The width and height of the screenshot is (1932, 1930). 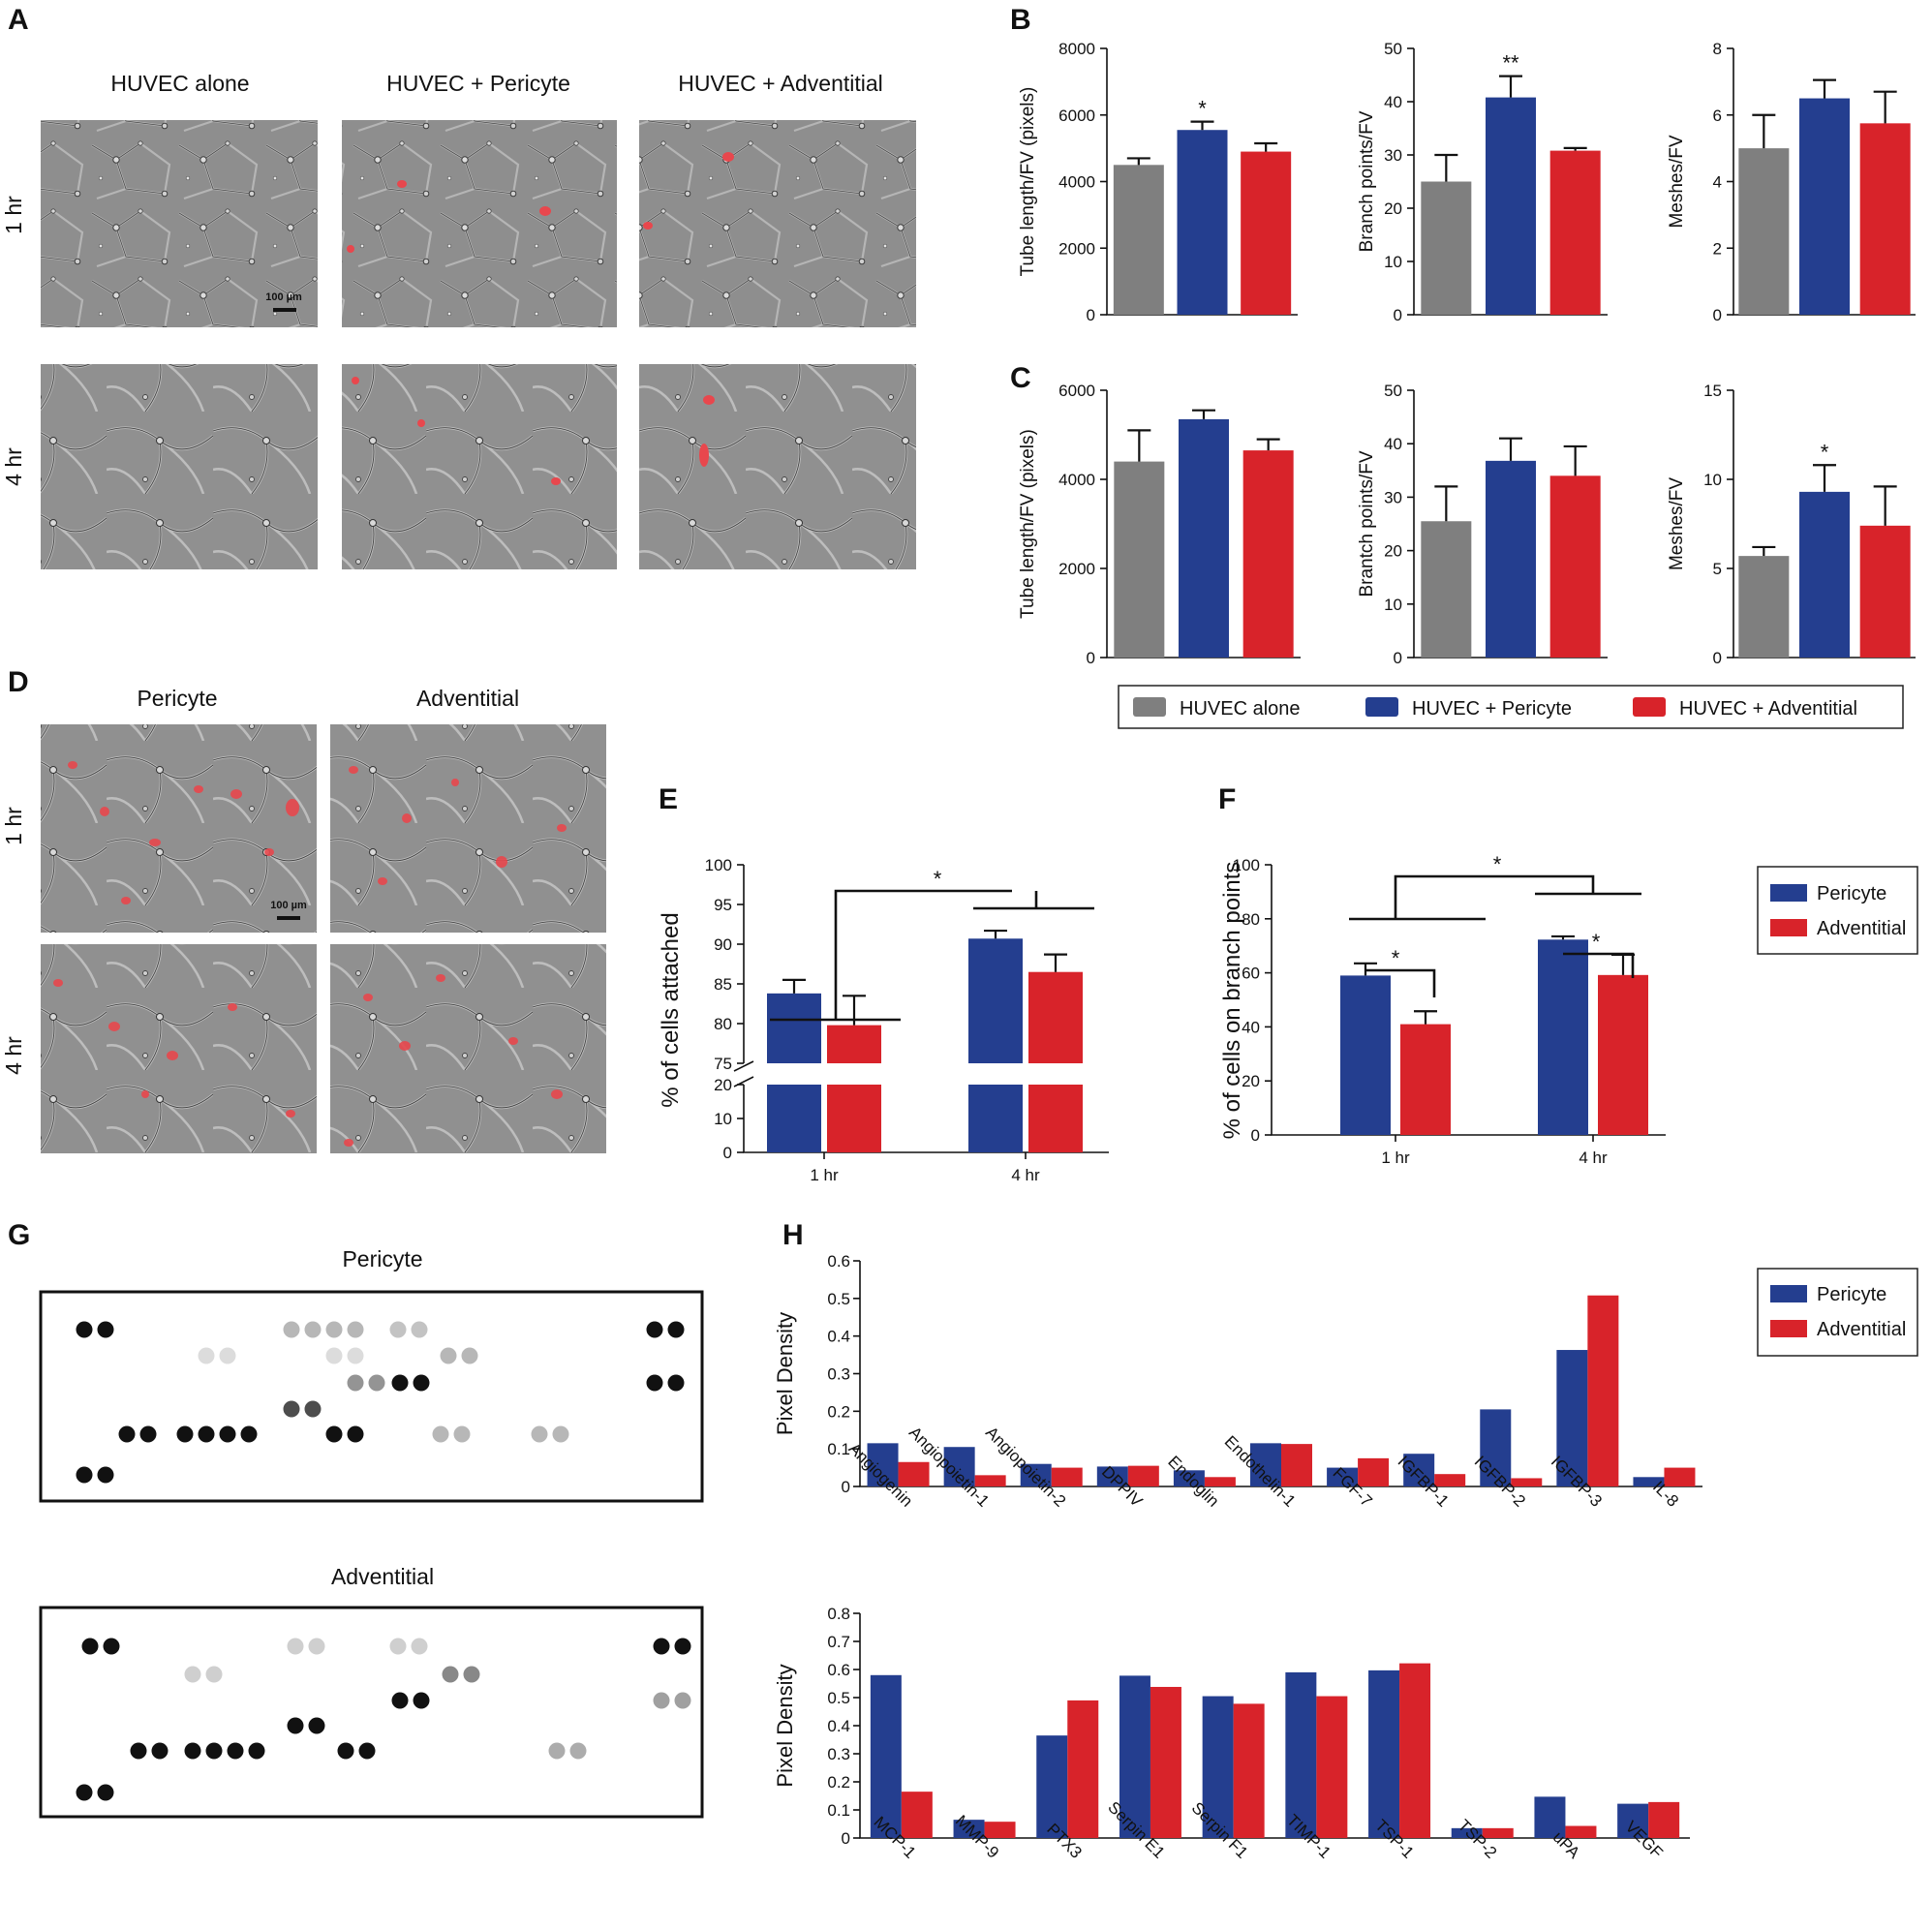 I want to click on panel-a-col-title-pericyte: HUVEC + Pericyte, so click(x=478, y=83).